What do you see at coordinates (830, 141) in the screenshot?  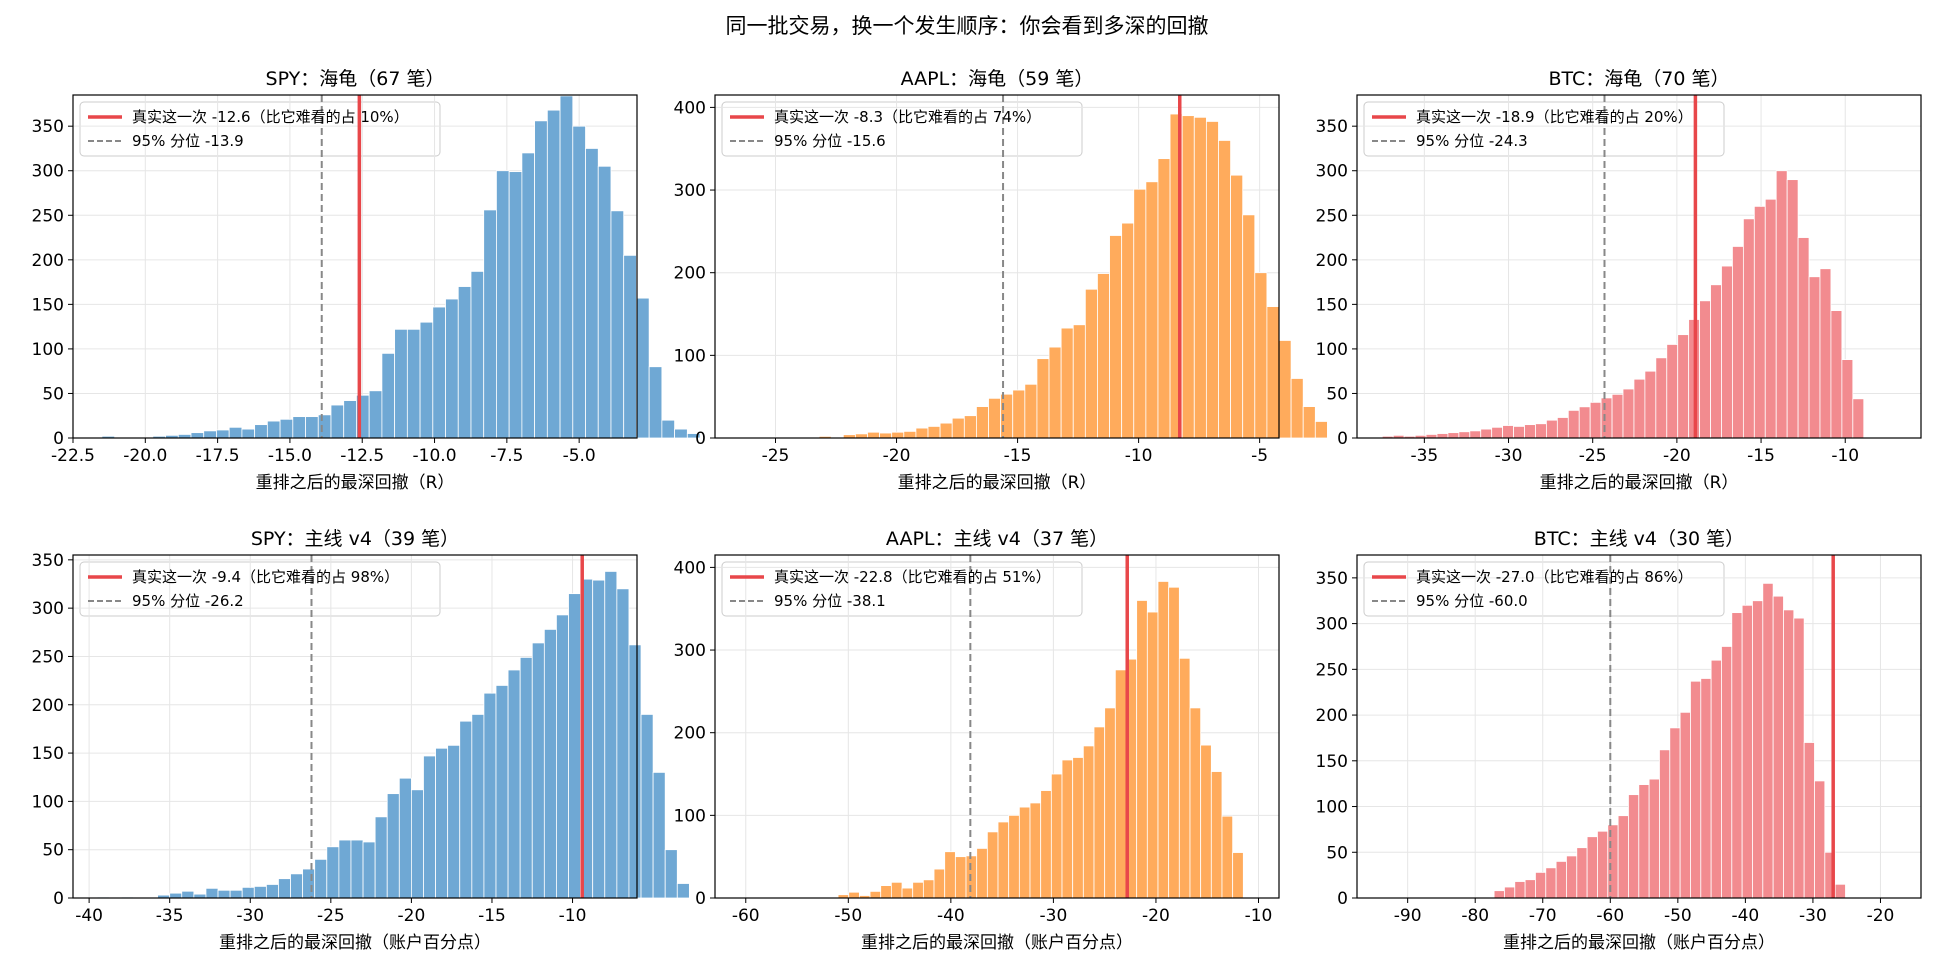 I see `legend-pct95-label: 95% 分位 -15.6` at bounding box center [830, 141].